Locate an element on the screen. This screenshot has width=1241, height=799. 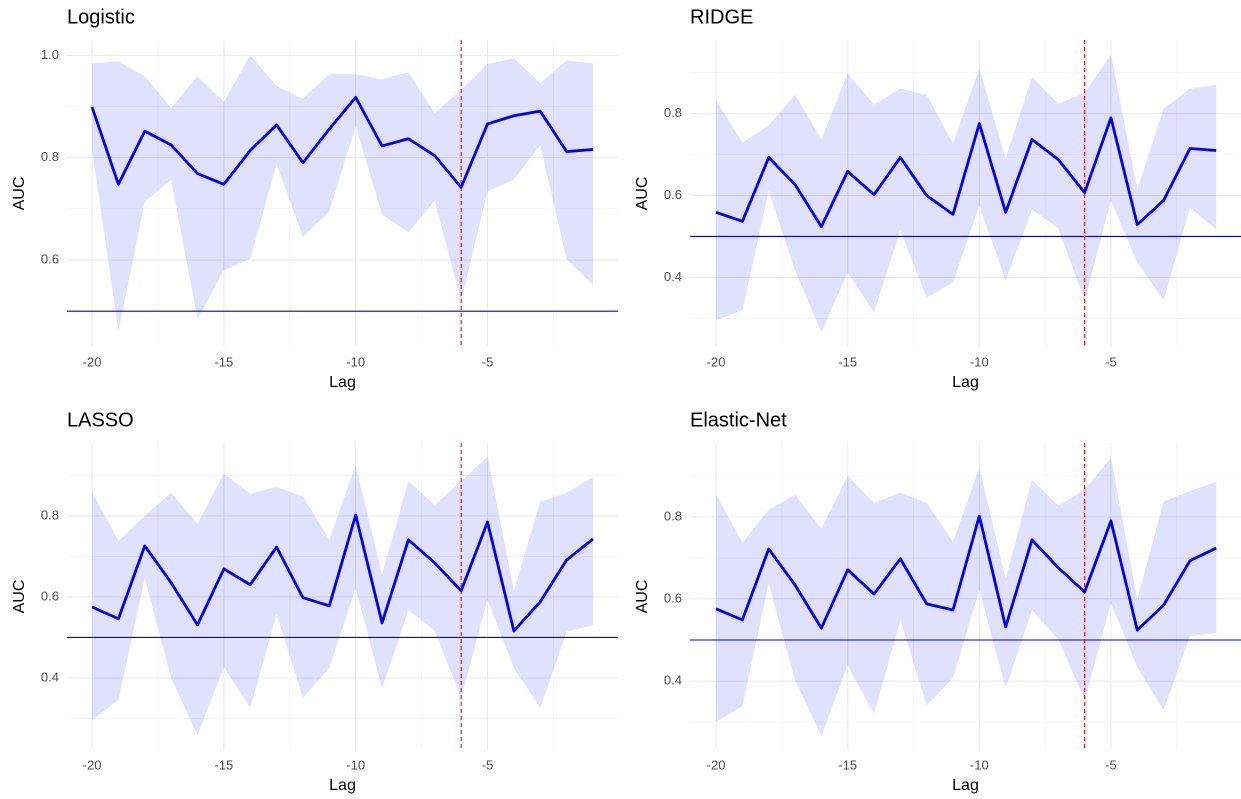
panel-title: Elastic-Net is located at coordinates (738, 420).